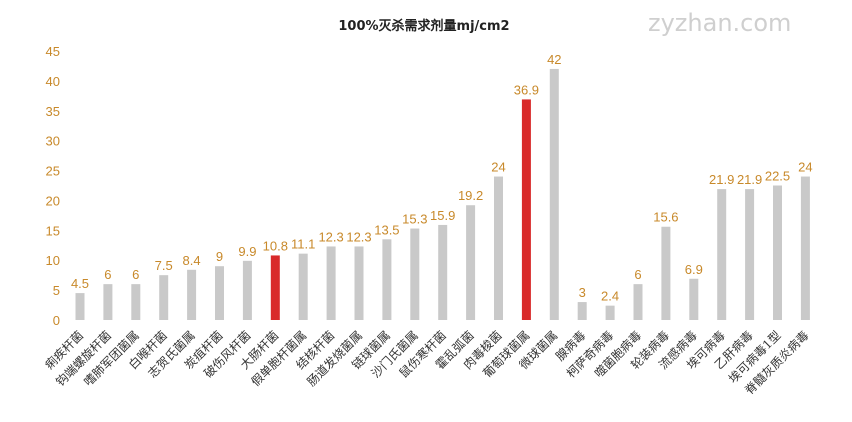 The height and width of the screenshot is (422, 852). Describe the element at coordinates (414, 219) in the screenshot. I see `data-label: 15.3` at that location.